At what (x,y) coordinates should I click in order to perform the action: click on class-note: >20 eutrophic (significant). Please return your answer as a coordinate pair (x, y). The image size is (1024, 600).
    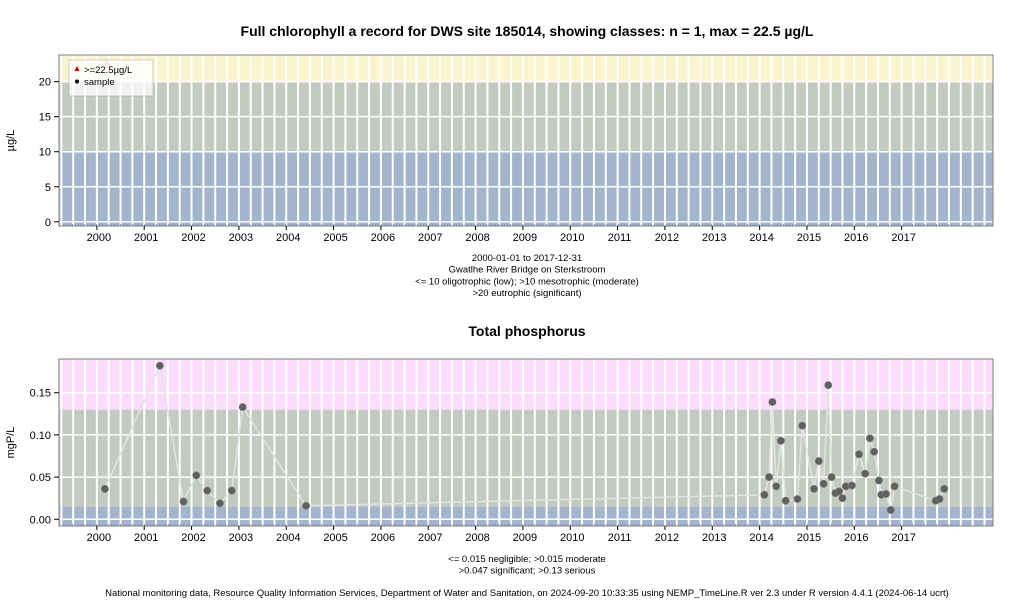
    Looking at the image, I should click on (526, 293).